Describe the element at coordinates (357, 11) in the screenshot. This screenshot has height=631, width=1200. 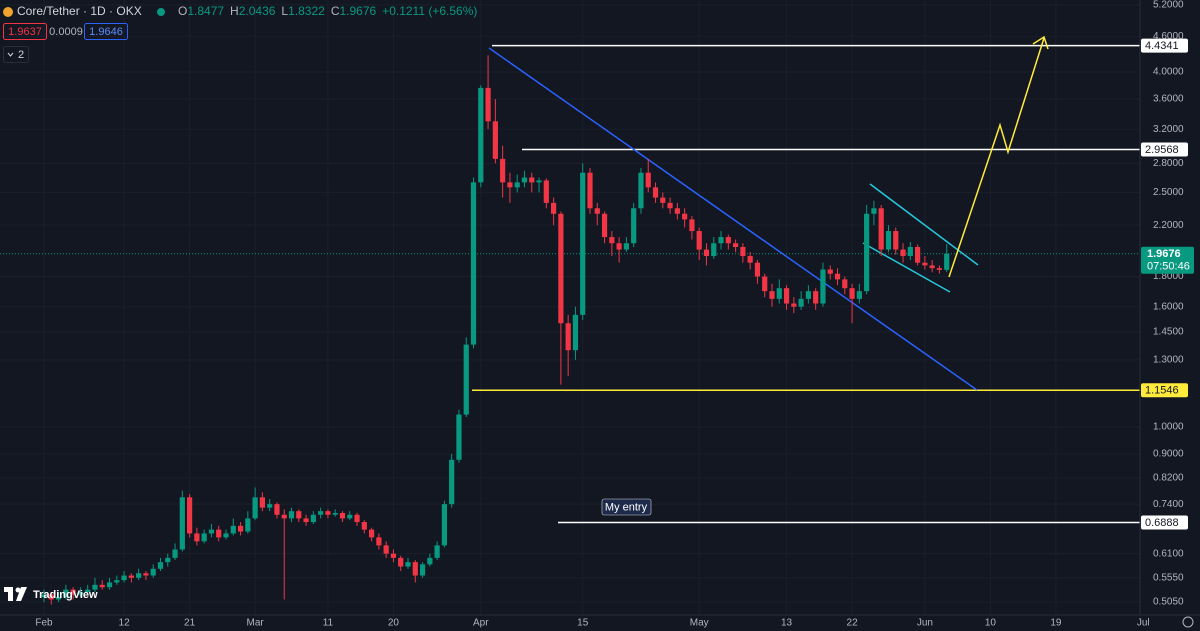
I see `c-value: 1.9676` at that location.